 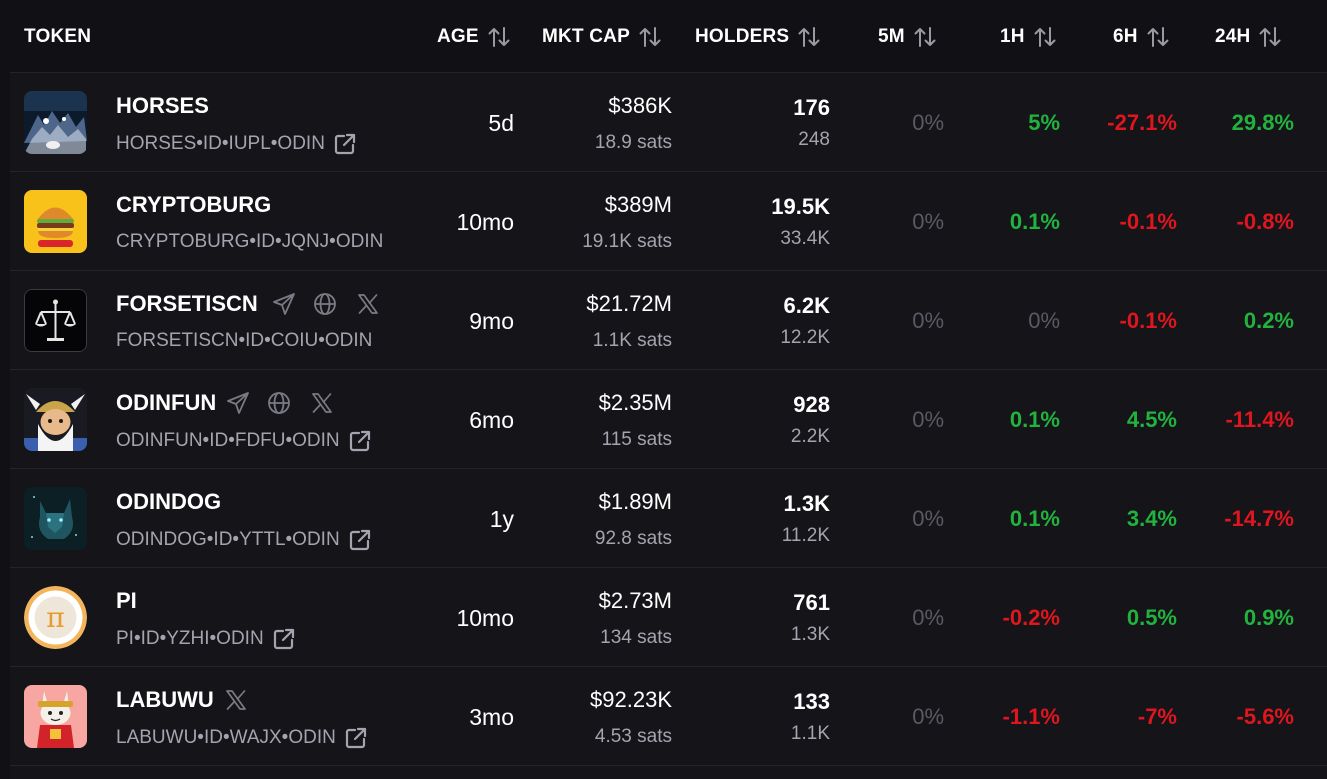 What do you see at coordinates (1248, 37) in the screenshot?
I see `header-24h: 24H` at bounding box center [1248, 37].